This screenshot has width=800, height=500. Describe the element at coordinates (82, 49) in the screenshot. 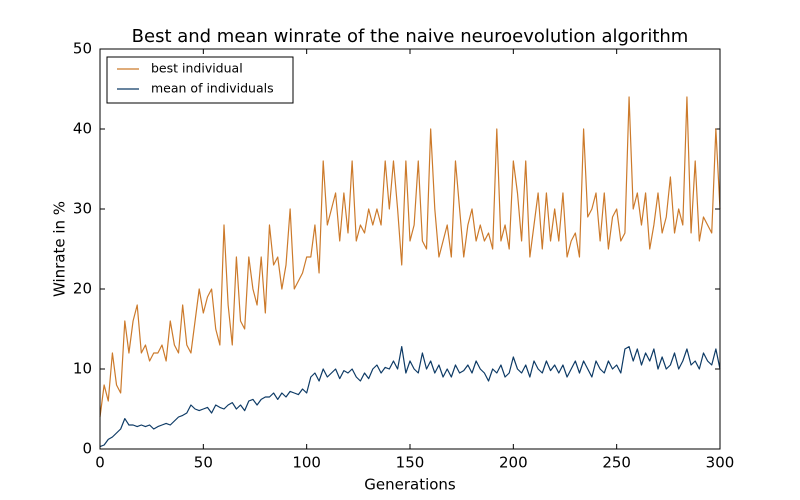

I see `y-tick-label: 50` at that location.